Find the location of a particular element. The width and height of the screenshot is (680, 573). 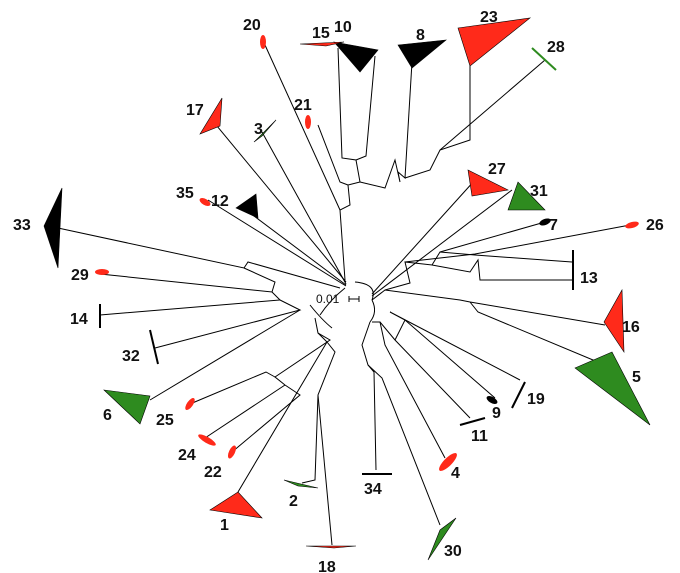

clade-label-21: 21 is located at coordinates (303, 105).